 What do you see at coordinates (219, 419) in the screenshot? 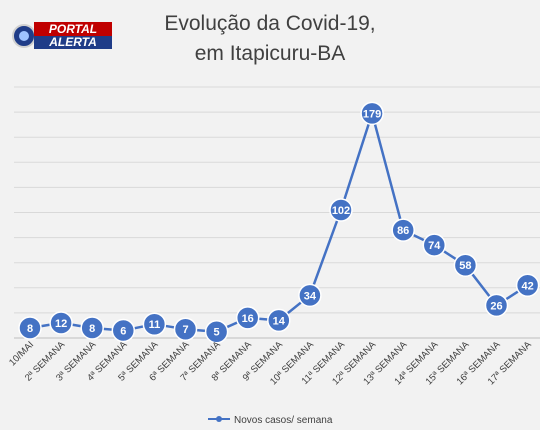
I see `legend-marker-icon` at bounding box center [219, 419].